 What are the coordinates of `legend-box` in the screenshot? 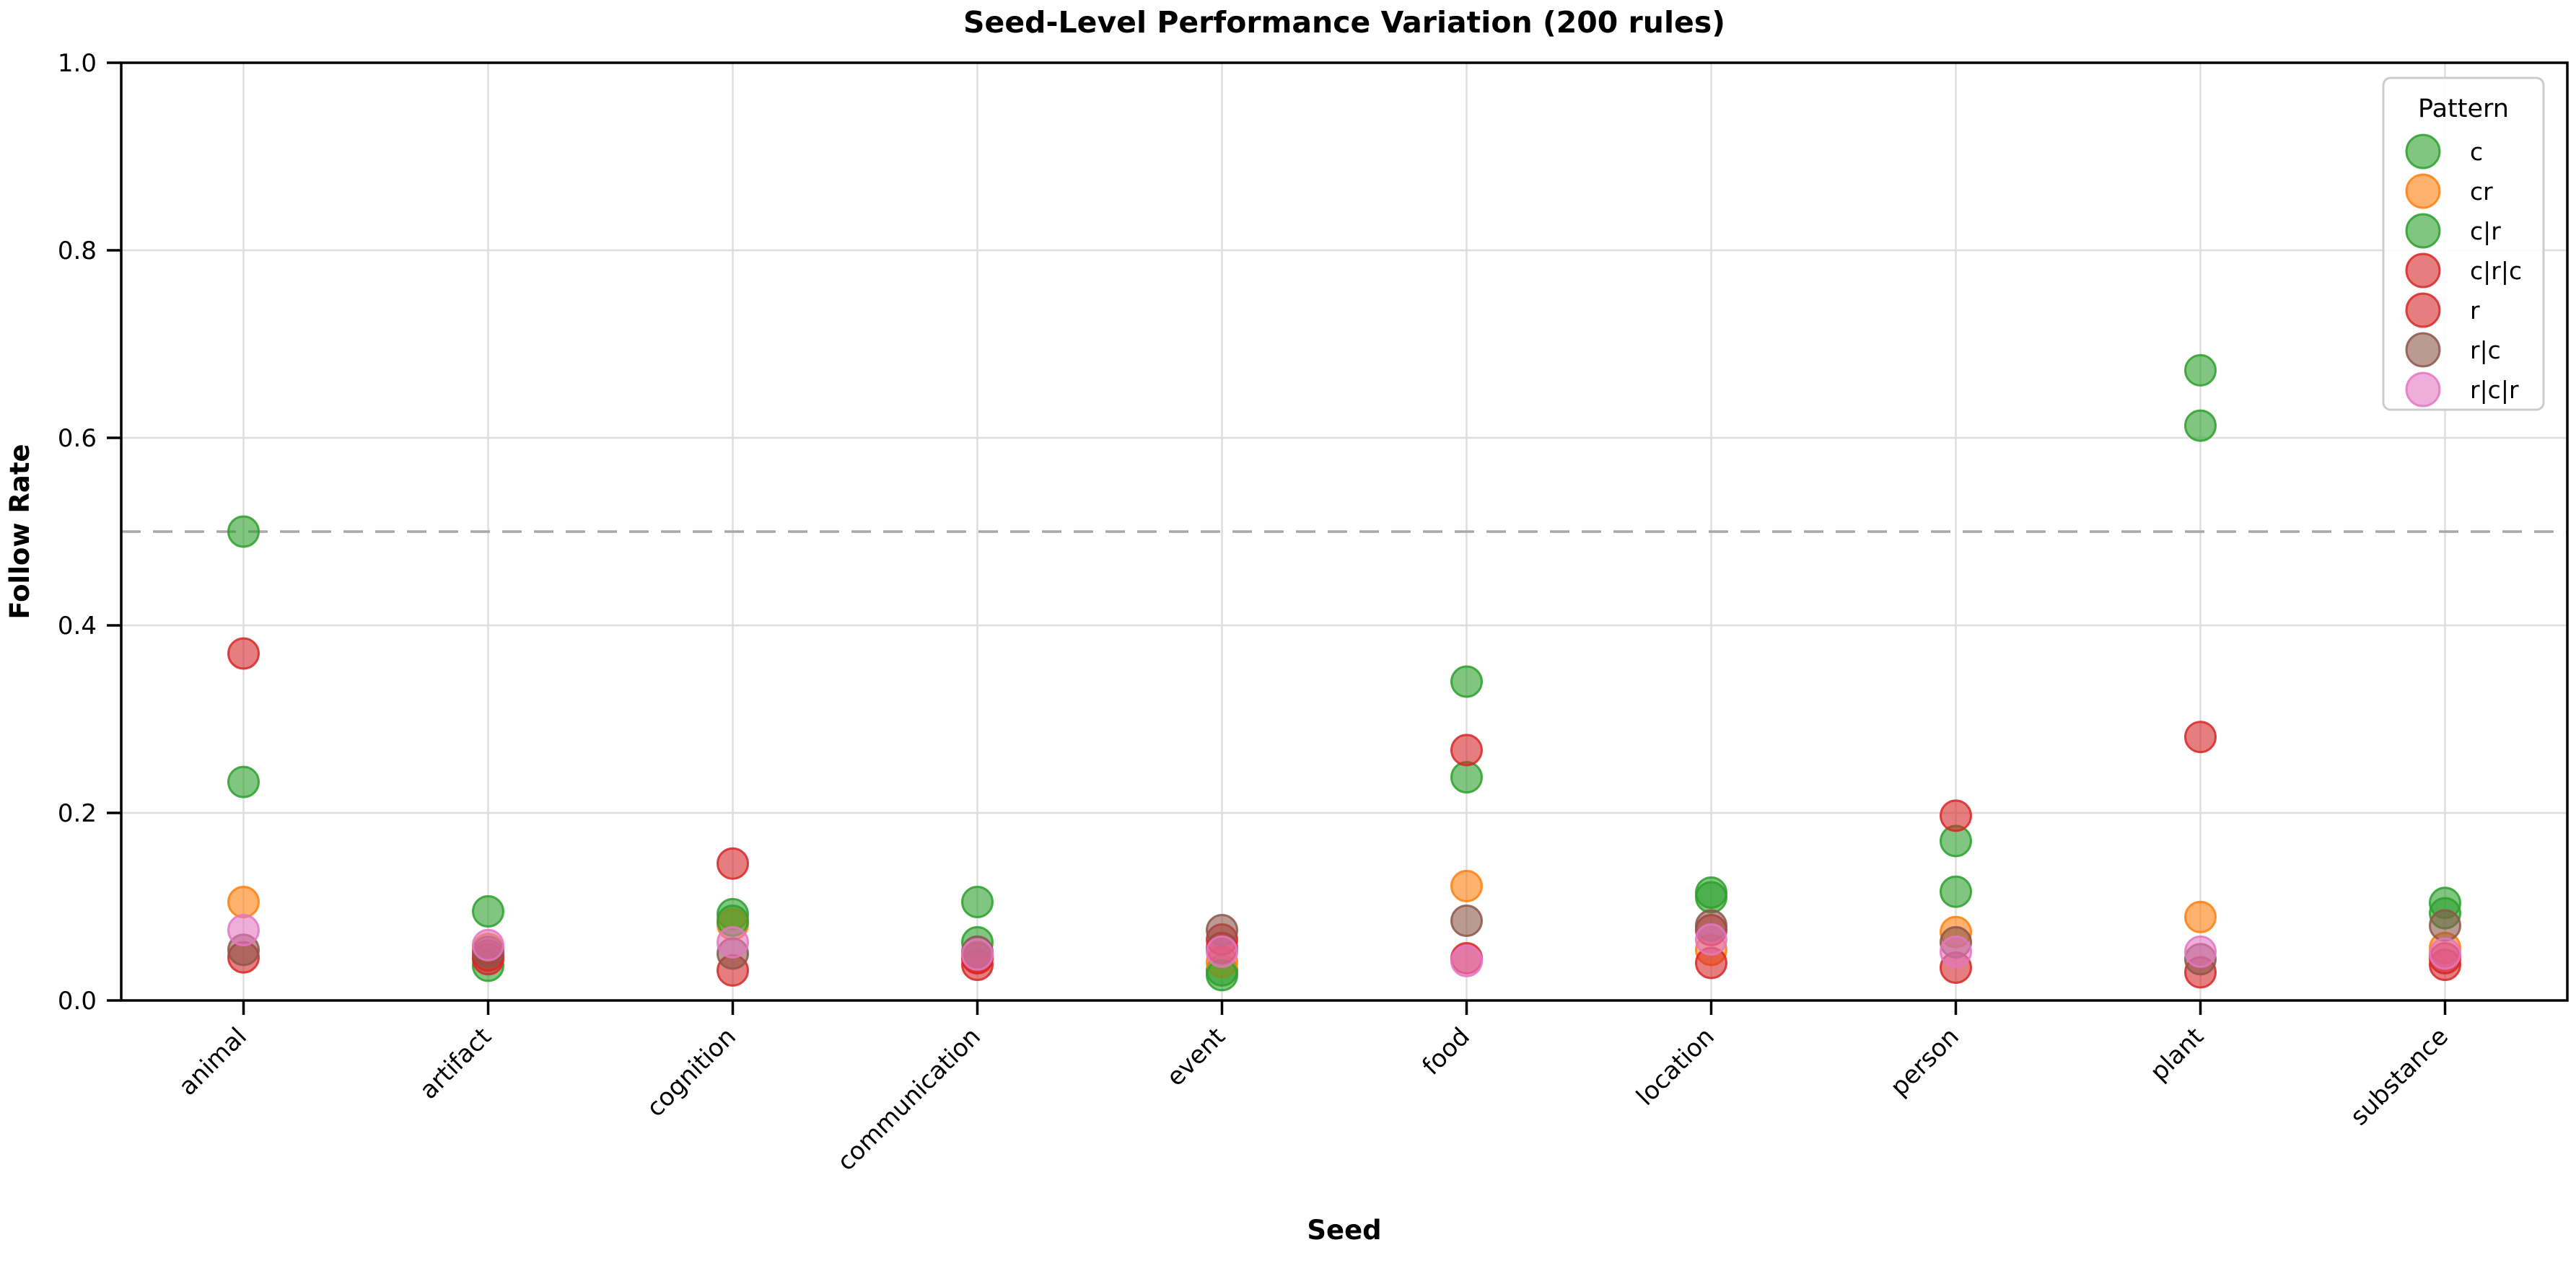 It's located at (2463, 244).